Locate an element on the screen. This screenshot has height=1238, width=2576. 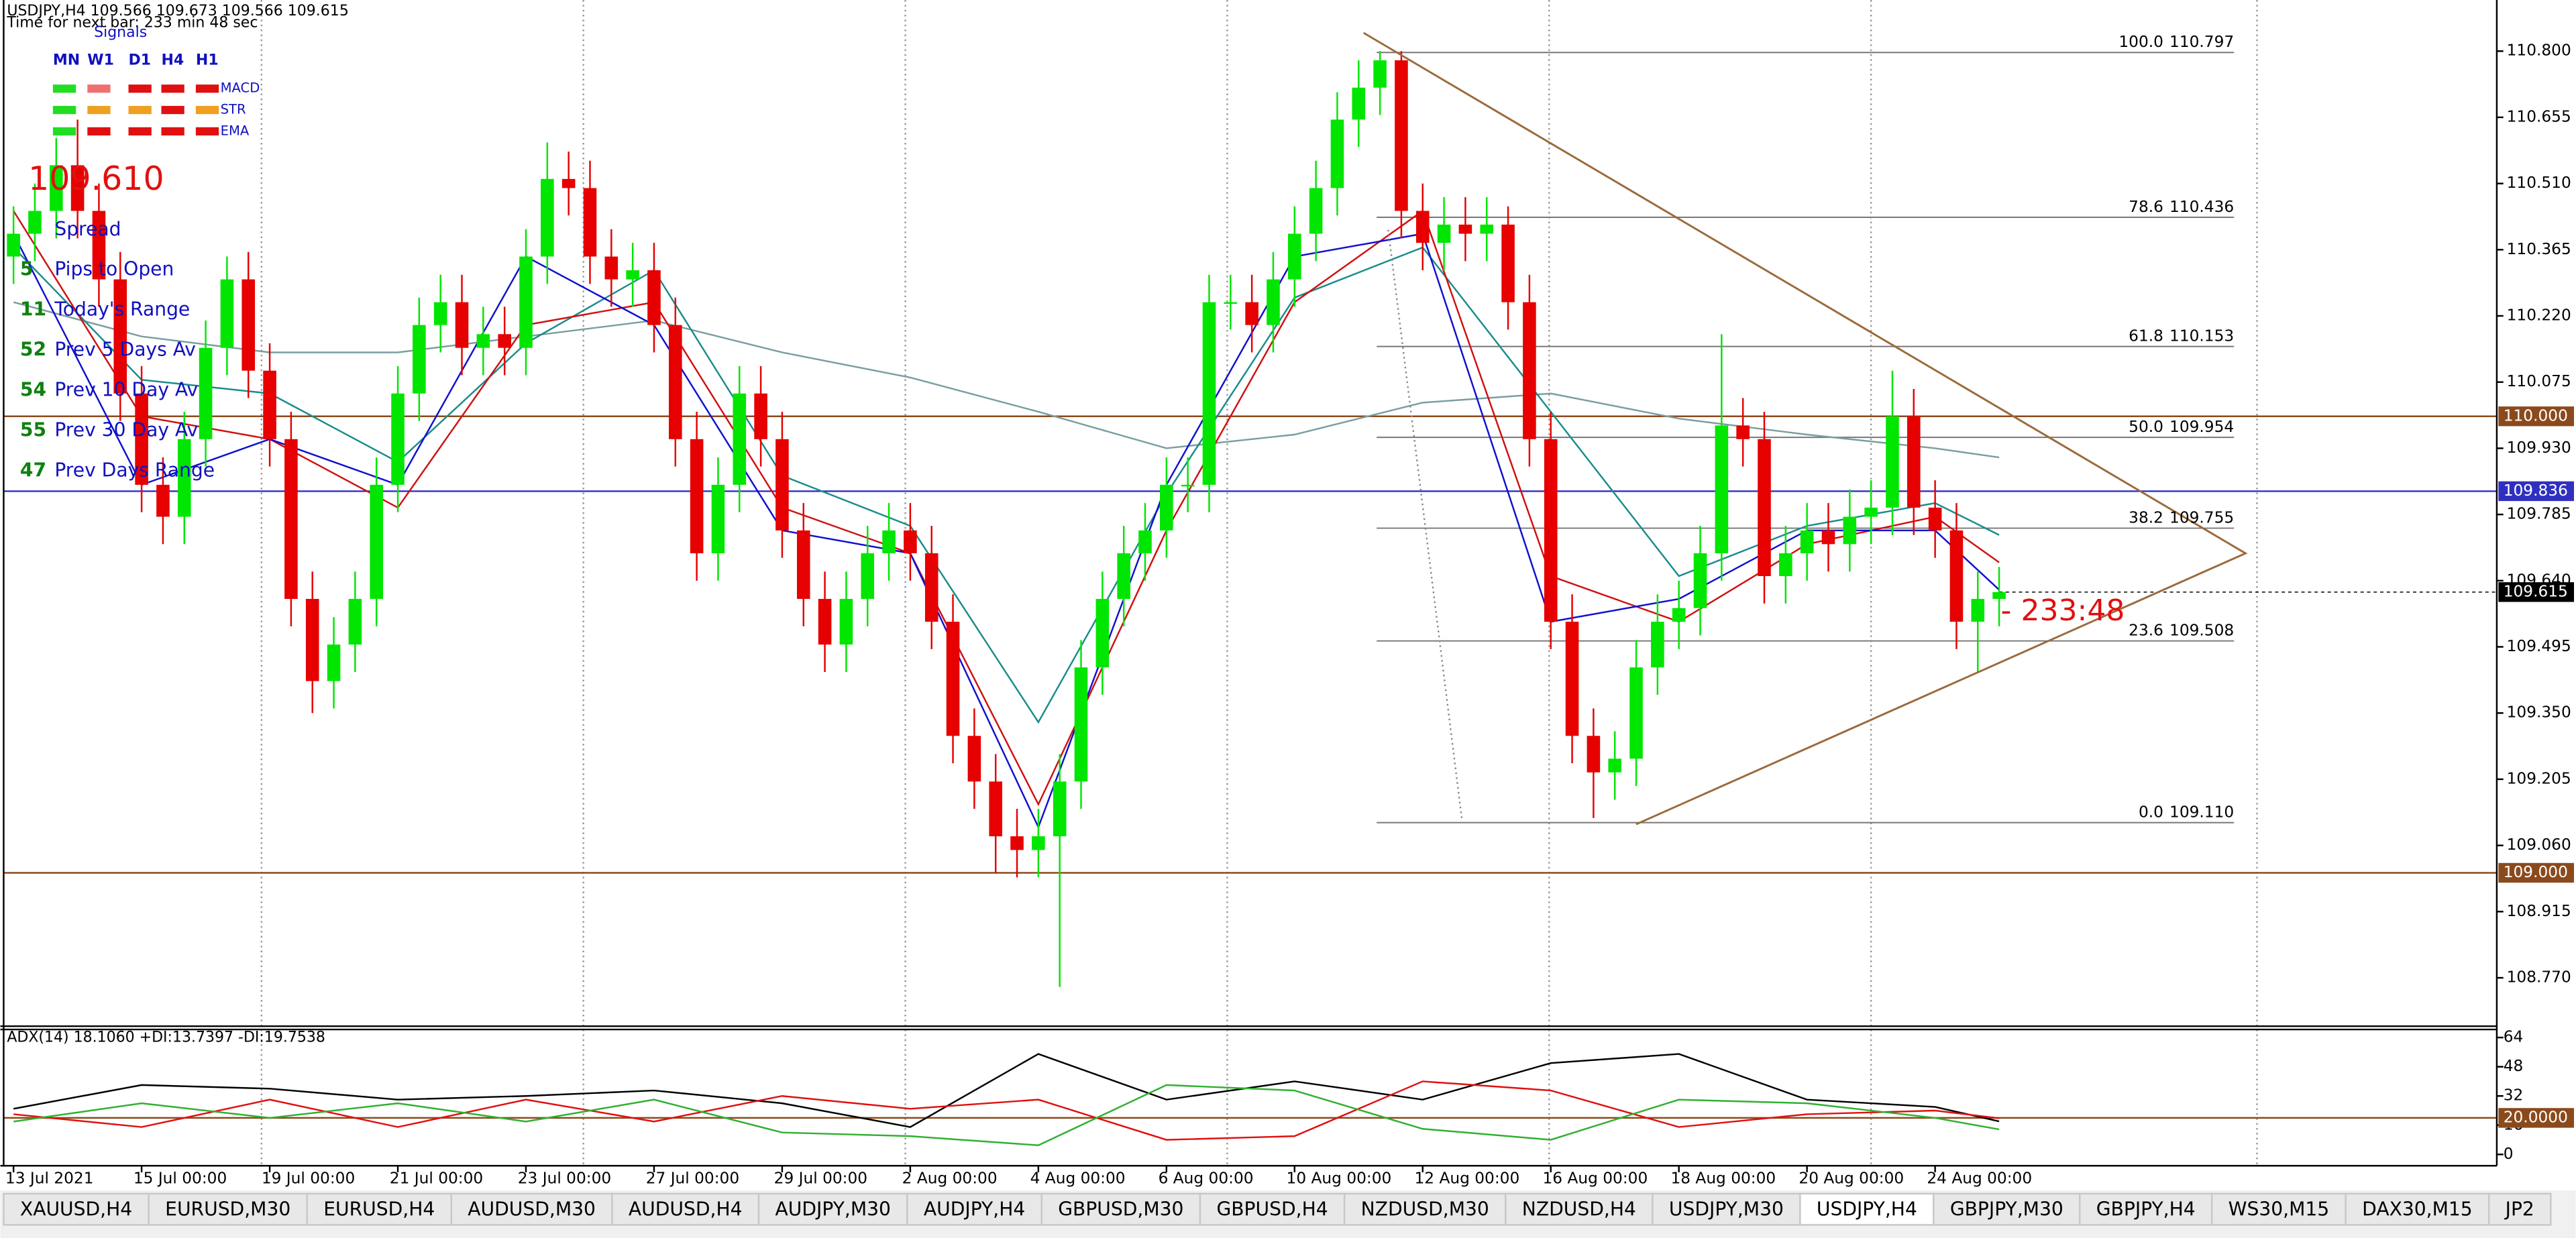
tab-label: AUDJPY,H4 is located at coordinates (974, 1209).